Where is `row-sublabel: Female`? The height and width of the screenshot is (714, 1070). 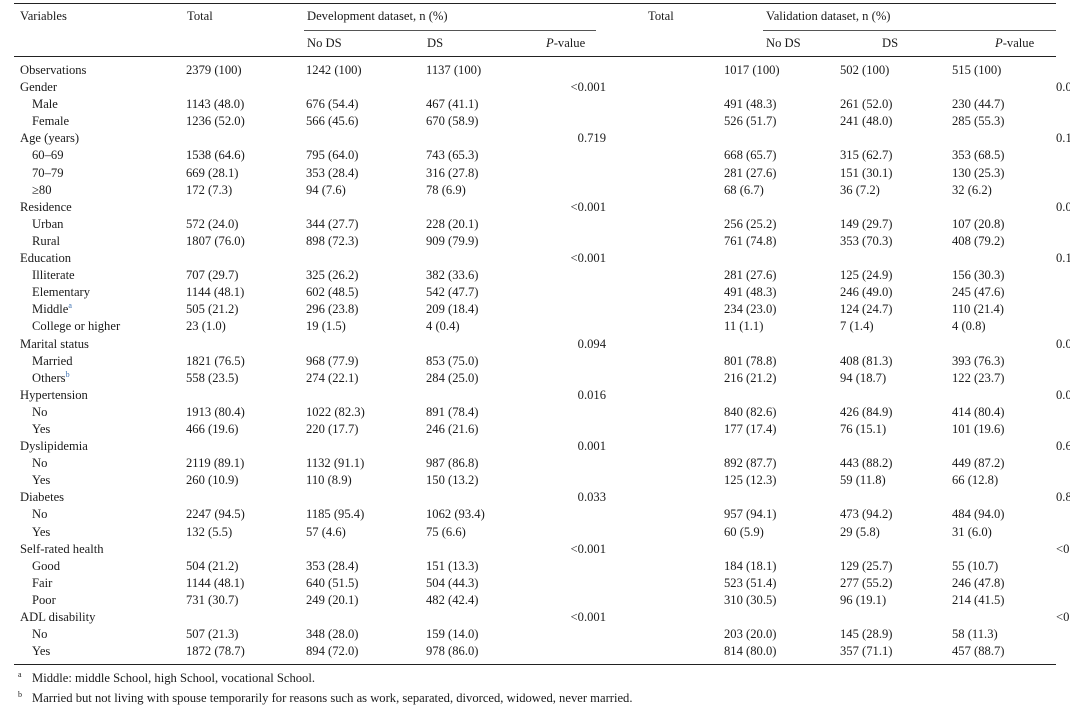 row-sublabel: Female is located at coordinates (100, 121).